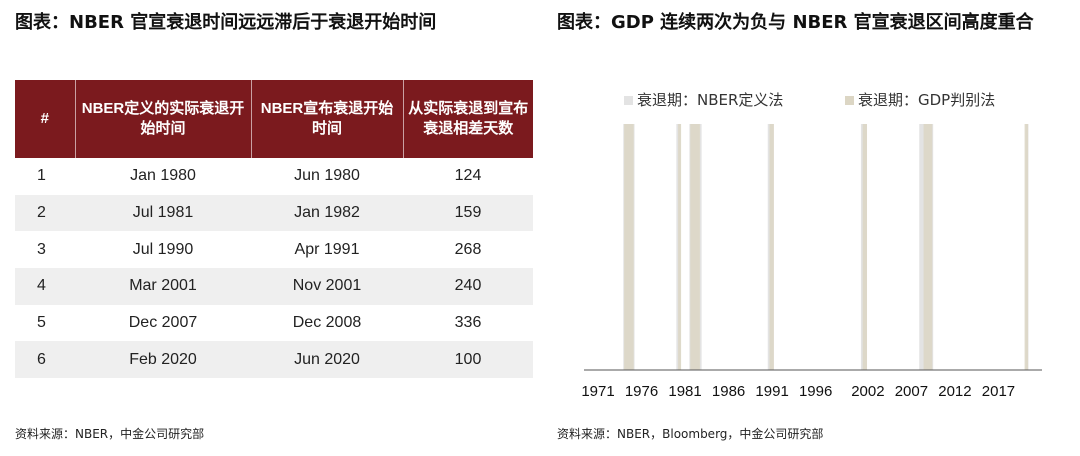 The height and width of the screenshot is (456, 1080). Describe the element at coordinates (911, 391) in the screenshot. I see `x-tick-label-7: 2007` at that location.